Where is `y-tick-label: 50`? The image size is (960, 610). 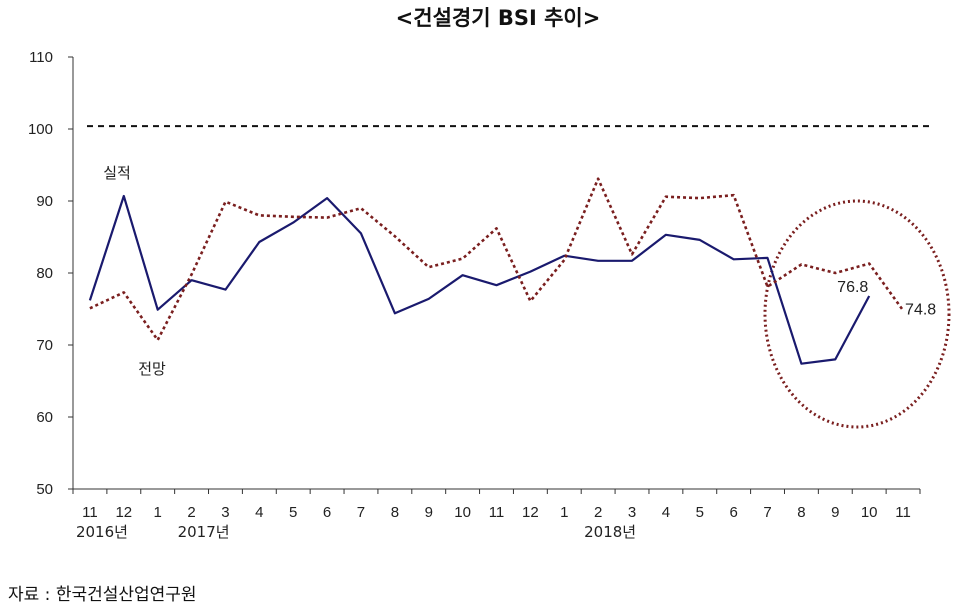 y-tick-label: 50 is located at coordinates (44, 489).